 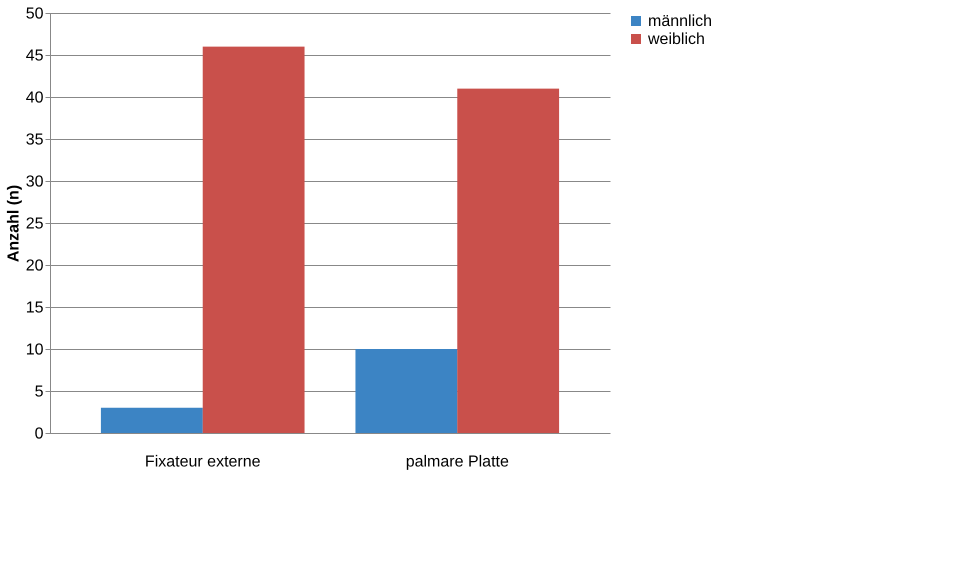 I want to click on y-tick-label: 45, so click(x=35, y=56).